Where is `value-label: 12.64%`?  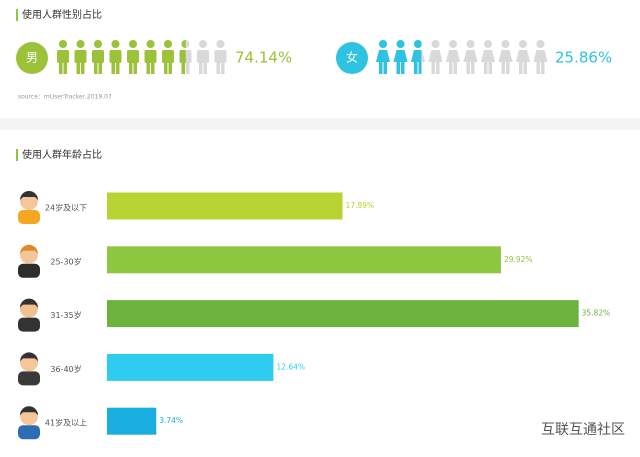
value-label: 12.64% is located at coordinates (290, 366).